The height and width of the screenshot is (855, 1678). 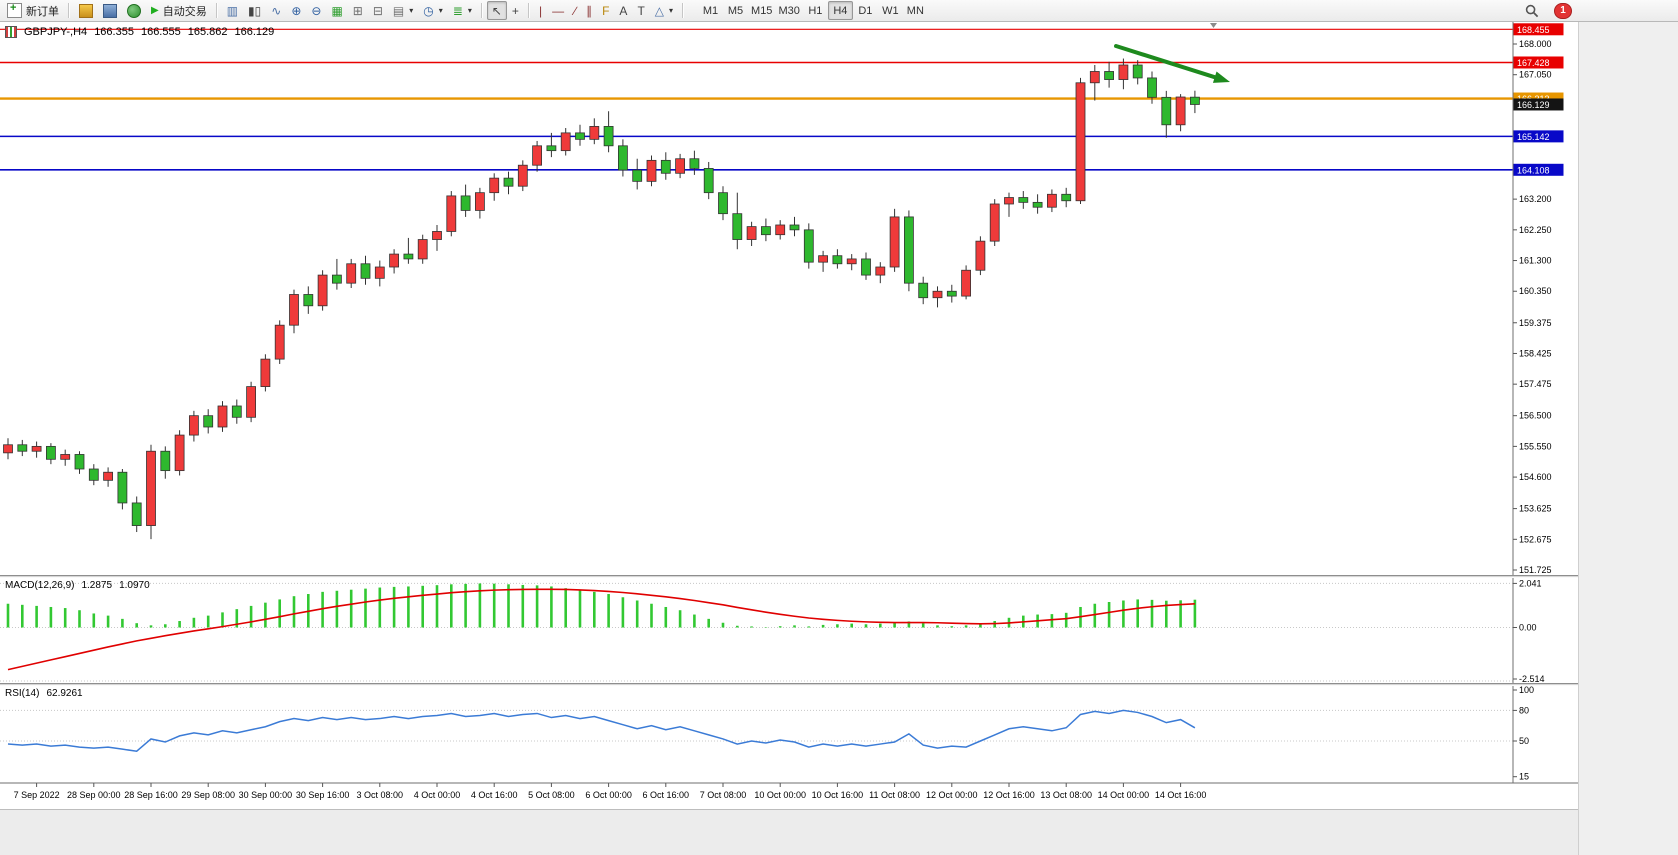 I want to click on svg-text: 7 Sep 2022, so click(x=37, y=795).